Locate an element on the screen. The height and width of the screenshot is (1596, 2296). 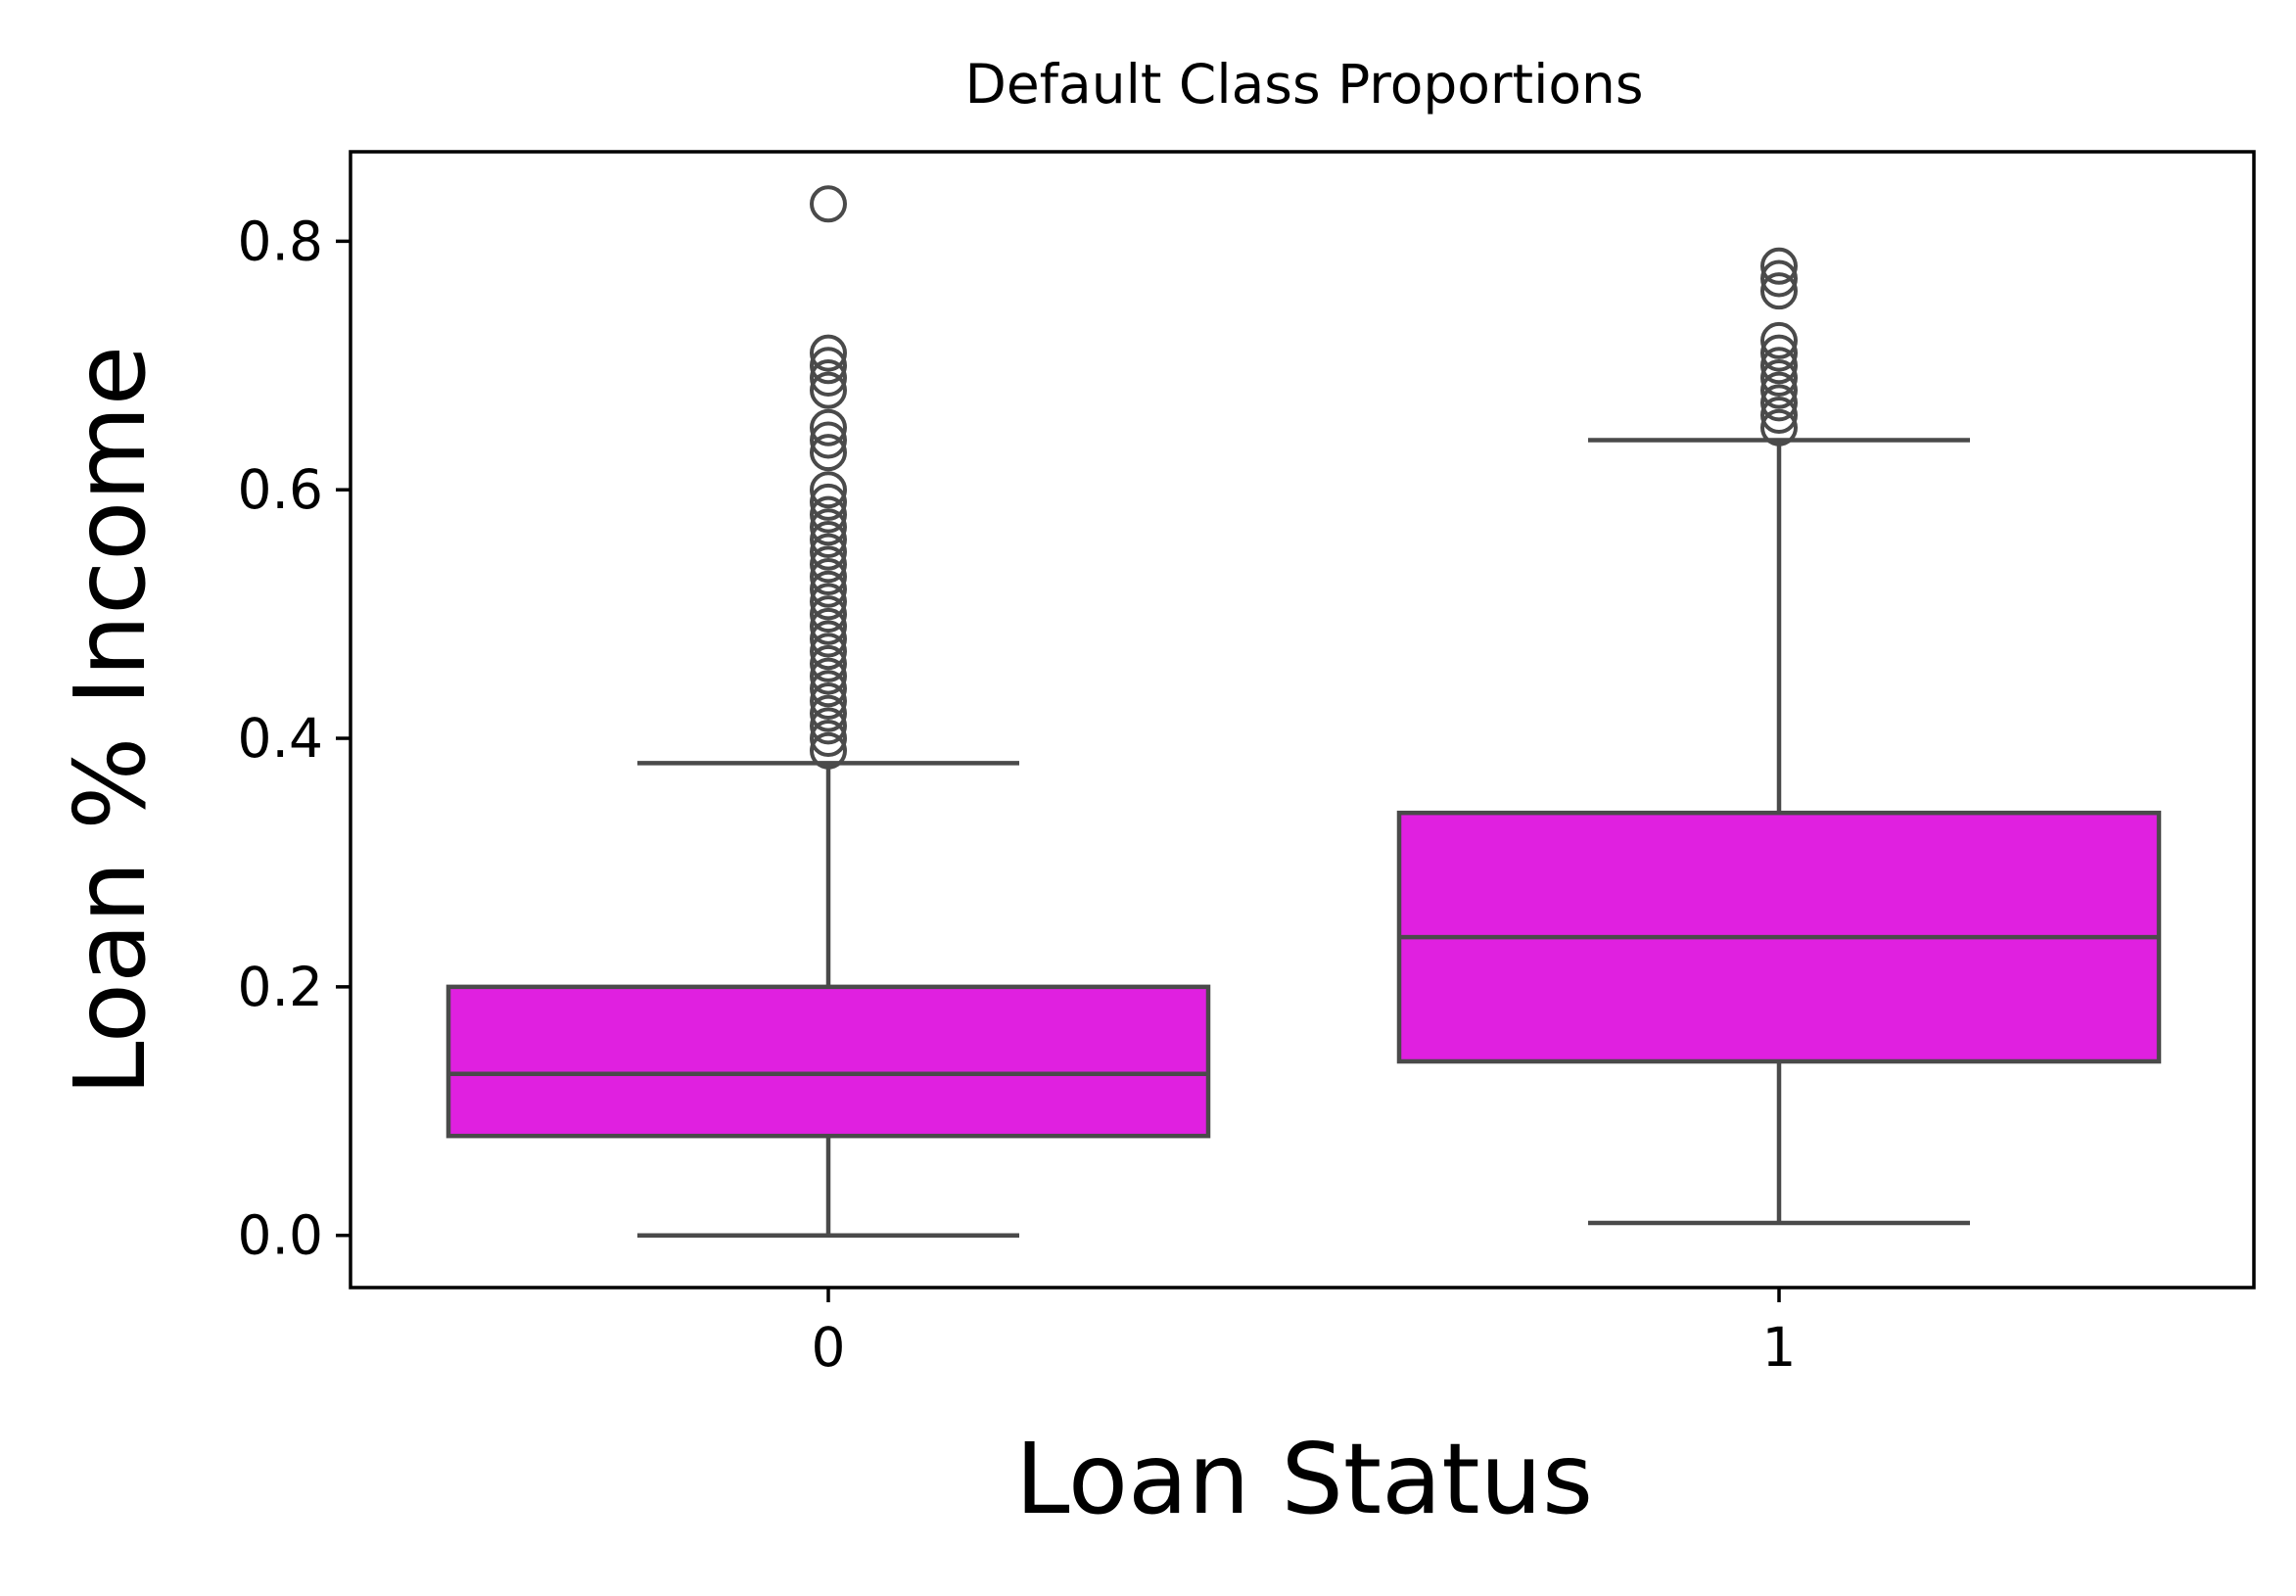
y-axis-label: Loan % Income is located at coordinates (110, 721).